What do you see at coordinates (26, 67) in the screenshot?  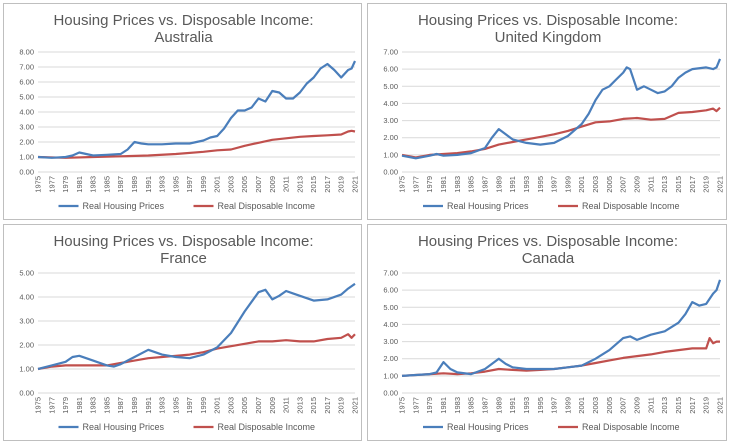 I see `y-tick-label: 7.00` at bounding box center [26, 67].